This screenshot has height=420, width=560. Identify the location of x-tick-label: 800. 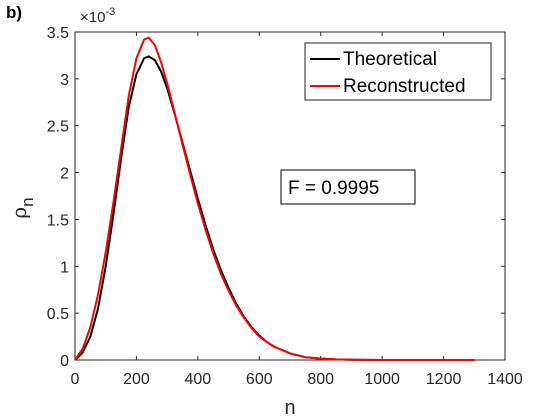
(320, 379).